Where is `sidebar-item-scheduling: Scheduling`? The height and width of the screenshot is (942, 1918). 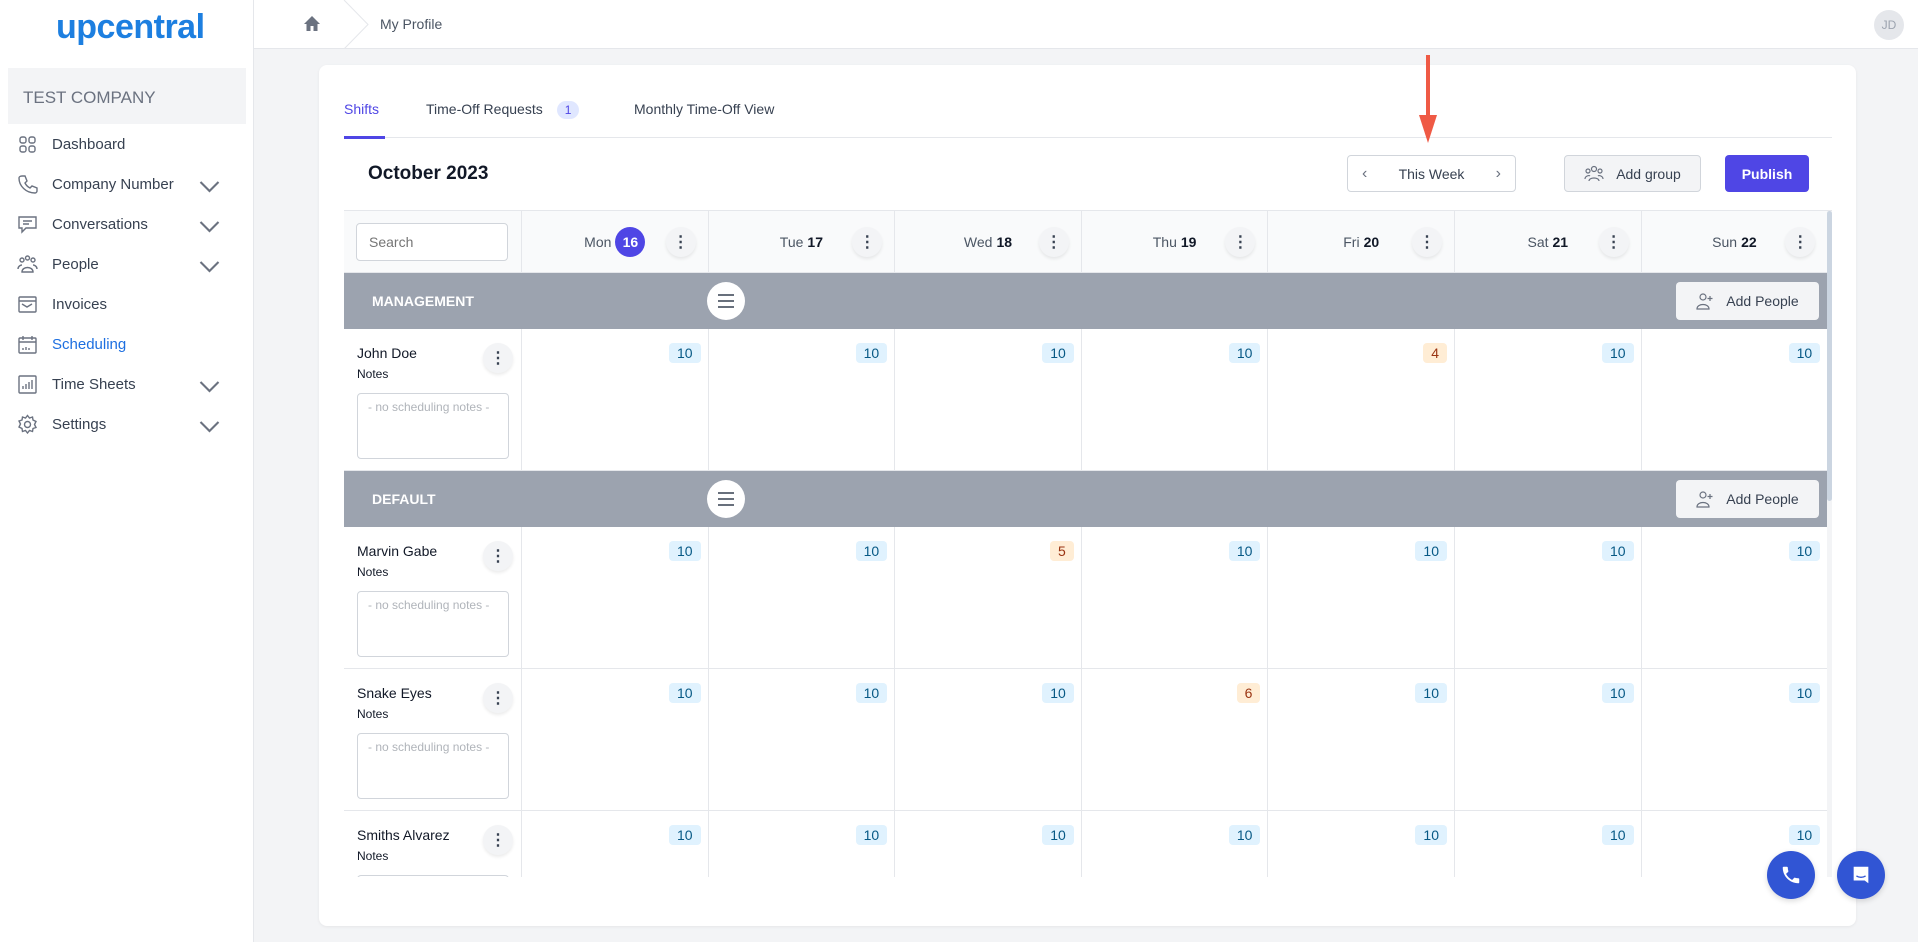 sidebar-item-scheduling: Scheduling is located at coordinates (127, 344).